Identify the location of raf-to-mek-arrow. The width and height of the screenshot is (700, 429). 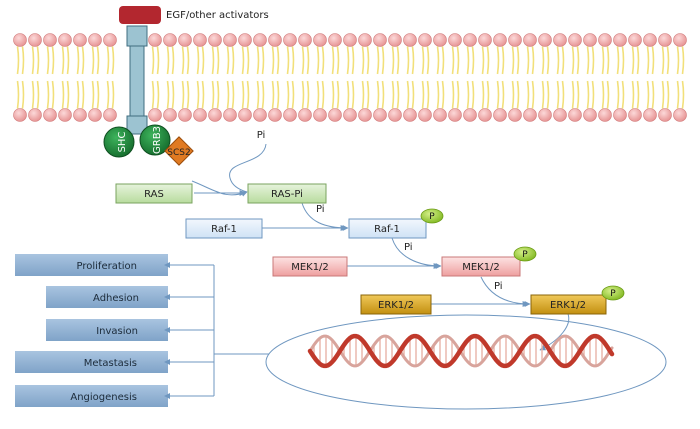
(416, 253).